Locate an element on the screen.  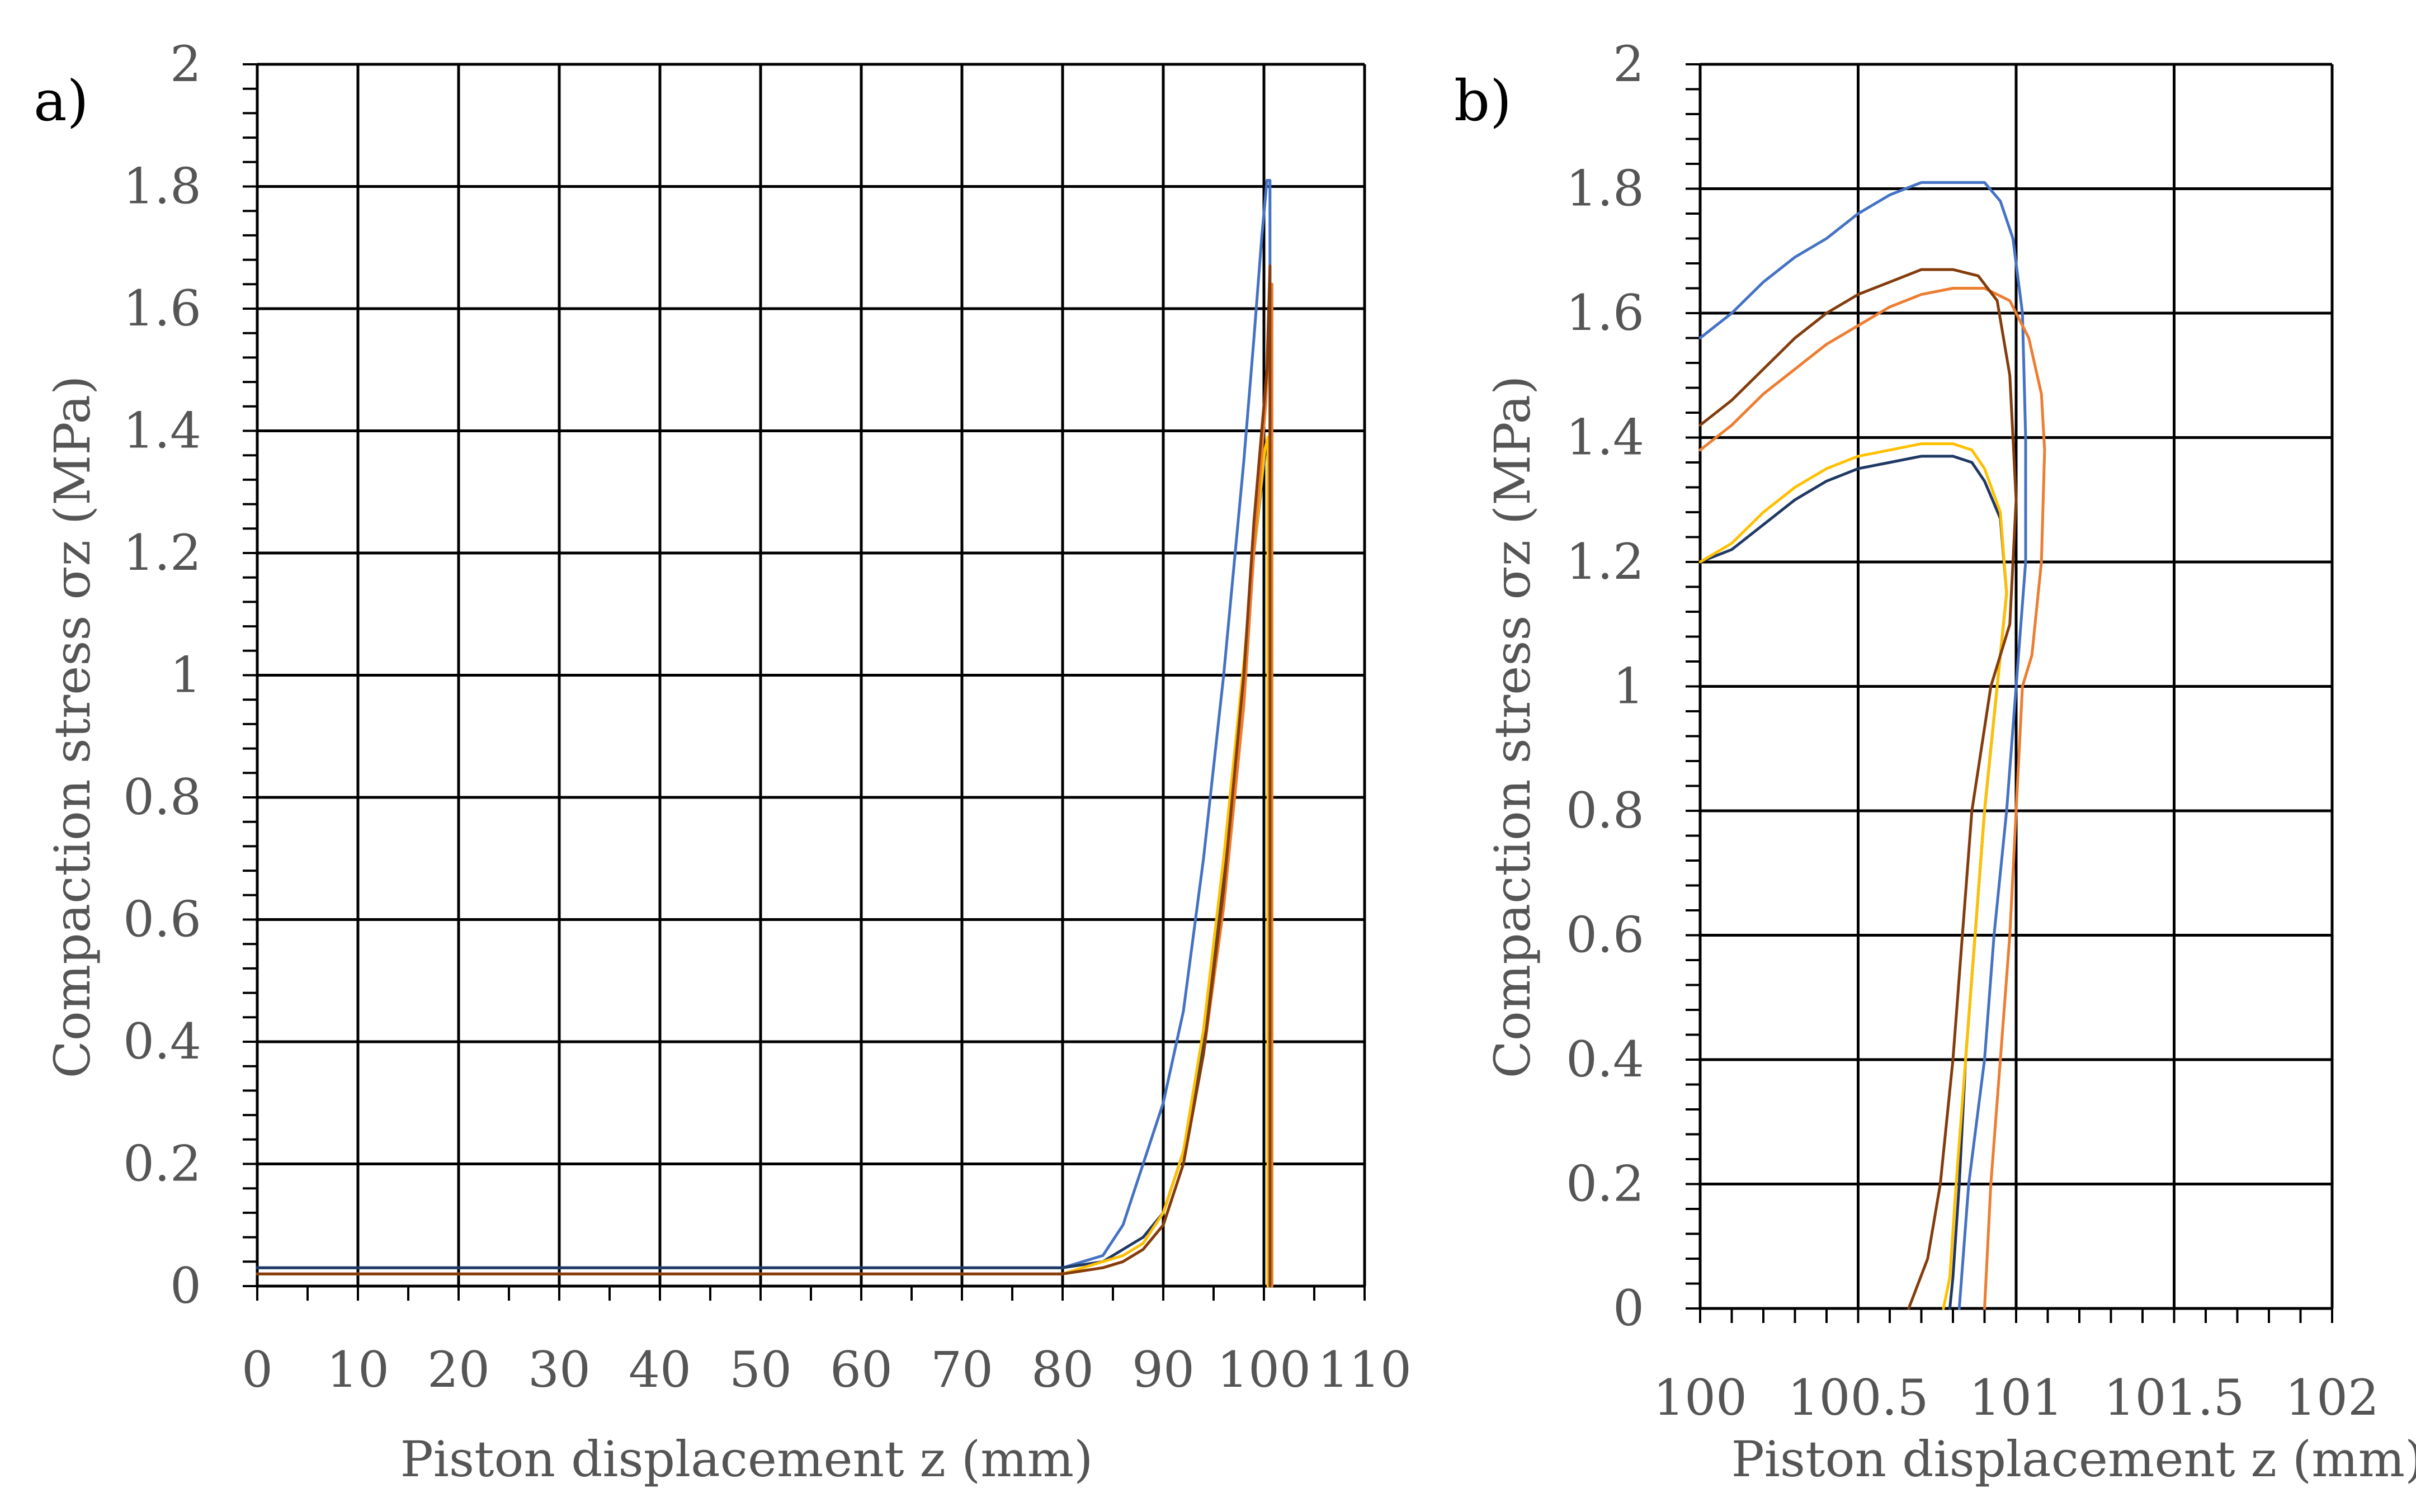
panel-a-label: a) is located at coordinates (61, 101).